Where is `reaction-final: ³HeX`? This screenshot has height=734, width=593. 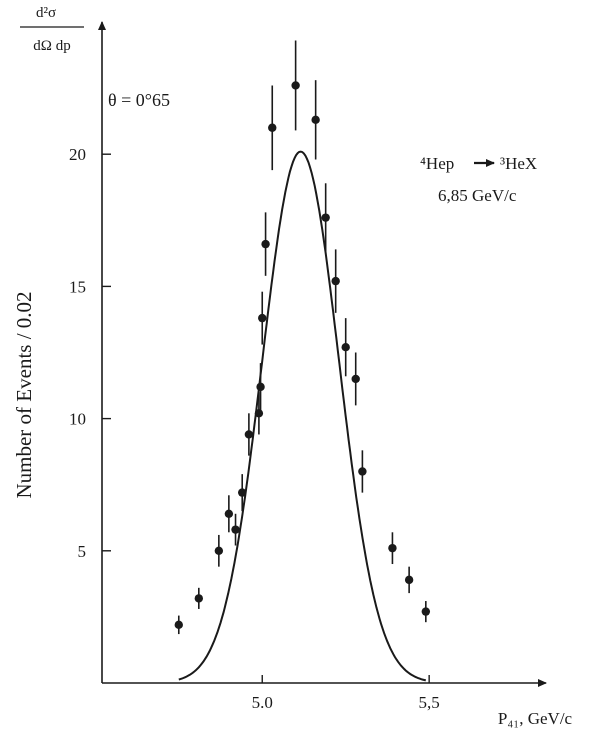
reaction-final: ³HeX is located at coordinates (518, 163).